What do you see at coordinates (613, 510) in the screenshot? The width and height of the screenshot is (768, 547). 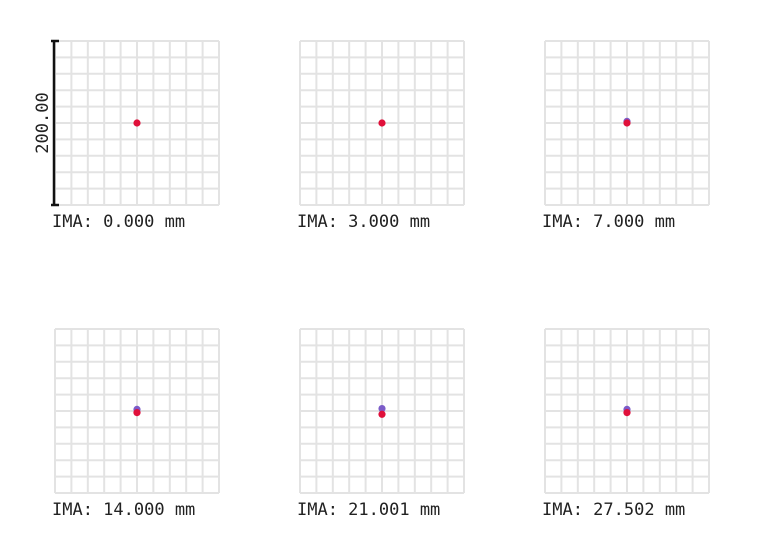 I see `field-label: IMA: 27.502 mm` at bounding box center [613, 510].